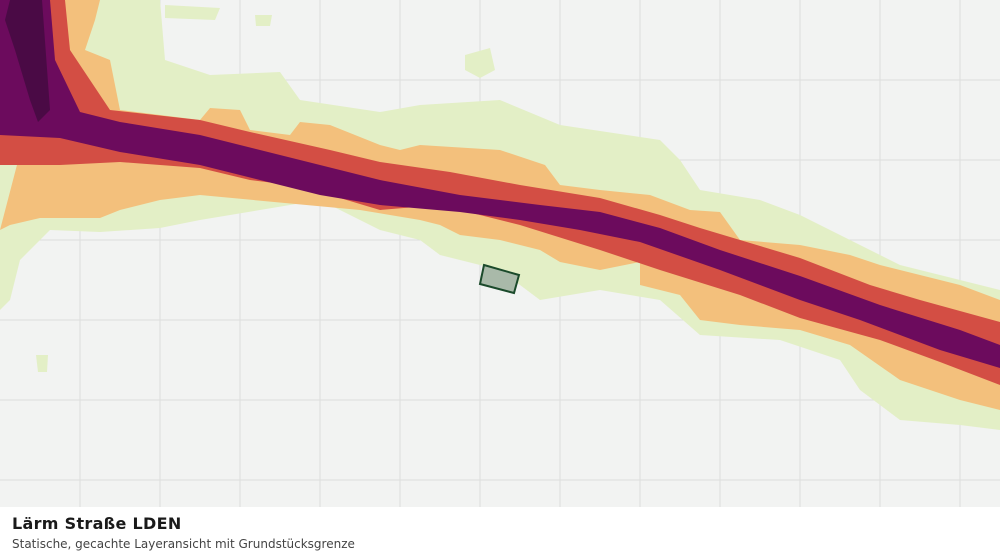 This screenshot has width=1000, height=560. I want to click on parcel-boundary, so click(499, 279).